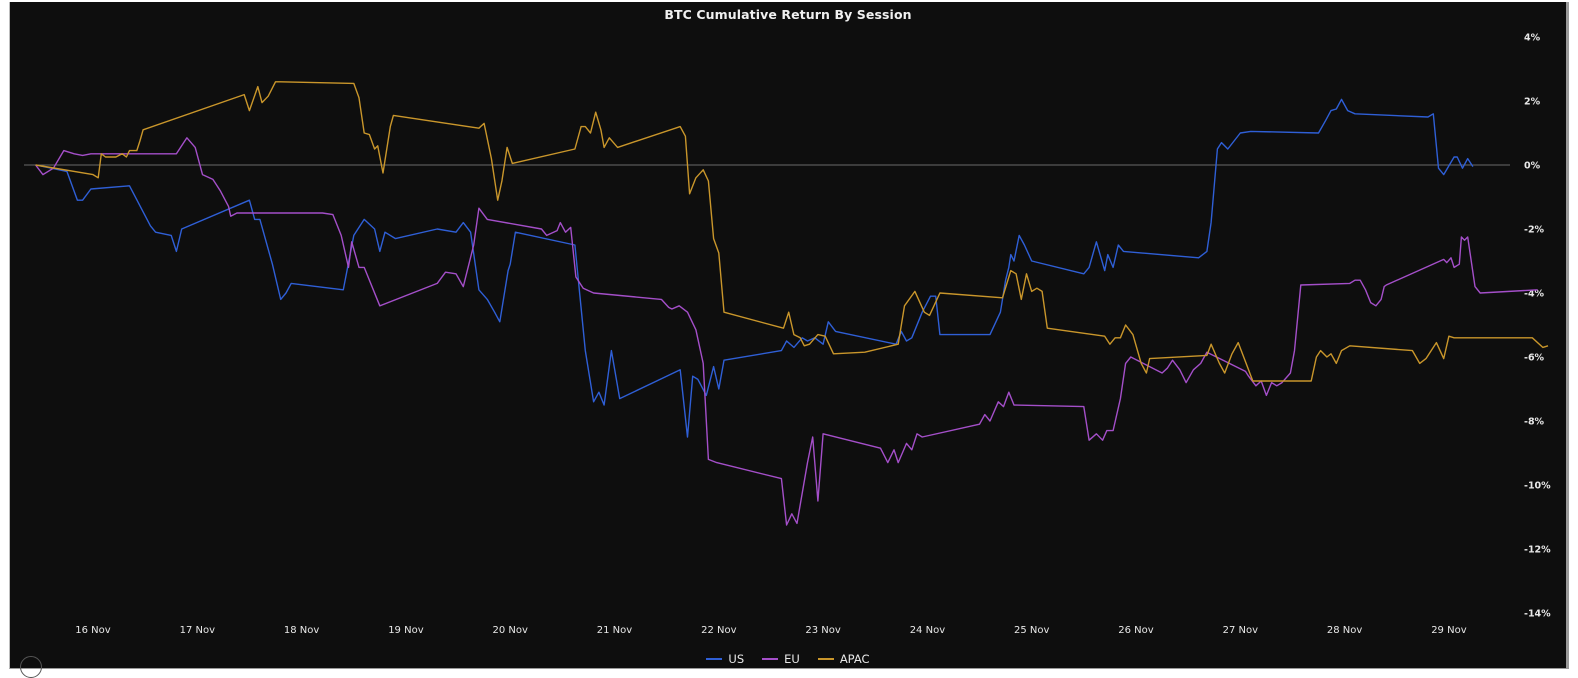  I want to click on x-tick-label: 29 Nov, so click(1449, 630).